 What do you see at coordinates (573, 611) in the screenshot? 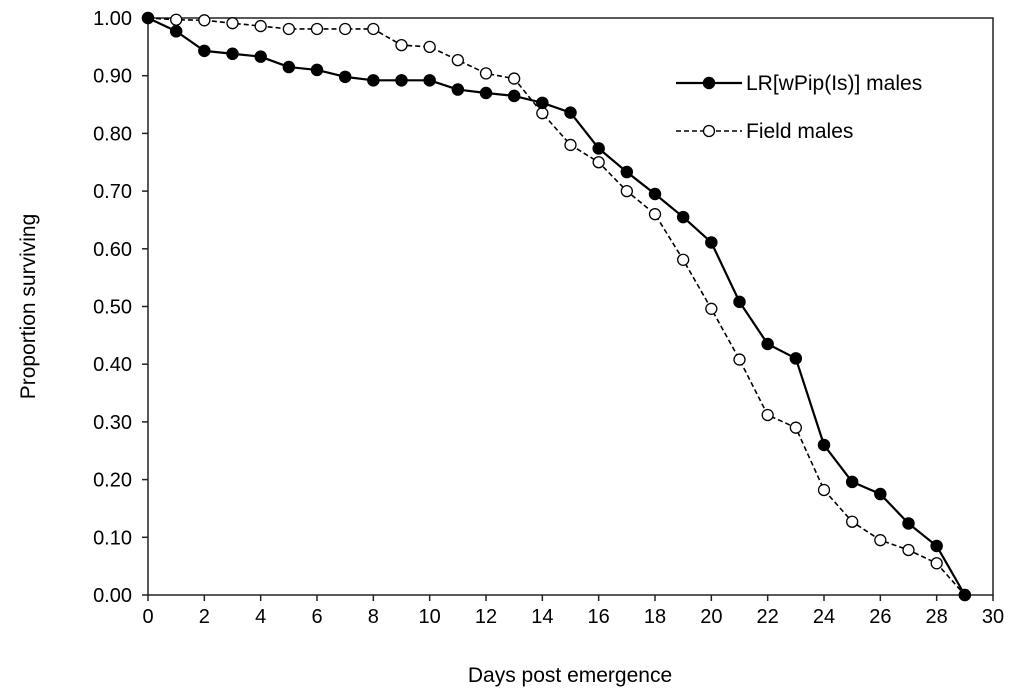
I see `x-axis: 0 2 4 6 8 10 12 14 16 18 20 22 24 26 28 30` at bounding box center [573, 611].